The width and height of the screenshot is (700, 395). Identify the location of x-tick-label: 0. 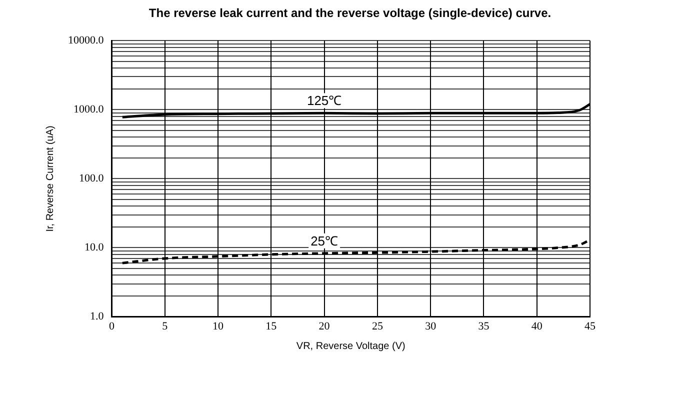
(112, 326).